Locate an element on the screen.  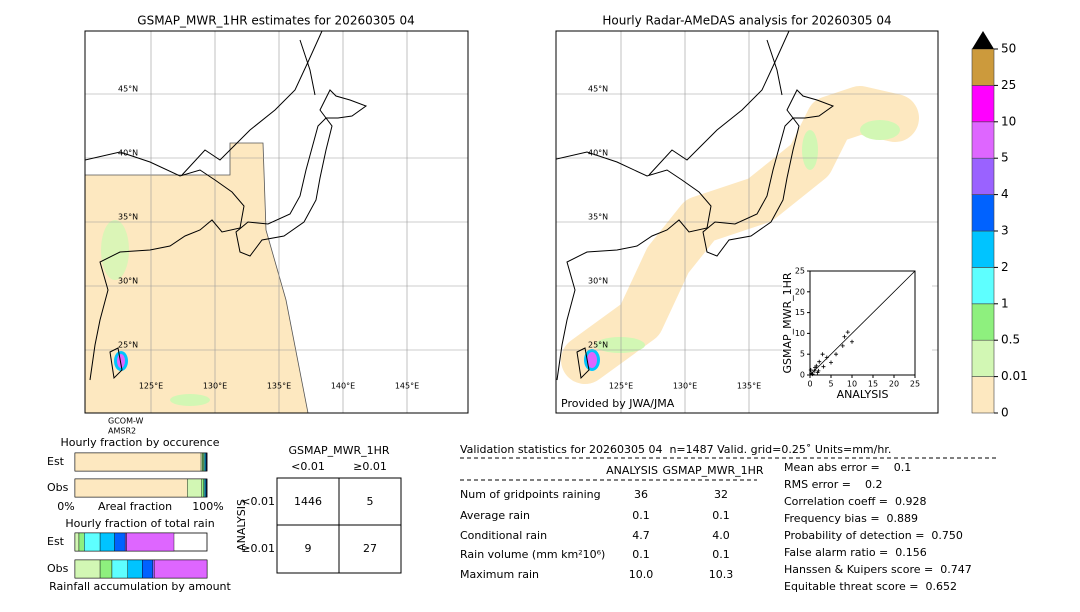
x-tick-label: 15 is located at coordinates (873, 384).